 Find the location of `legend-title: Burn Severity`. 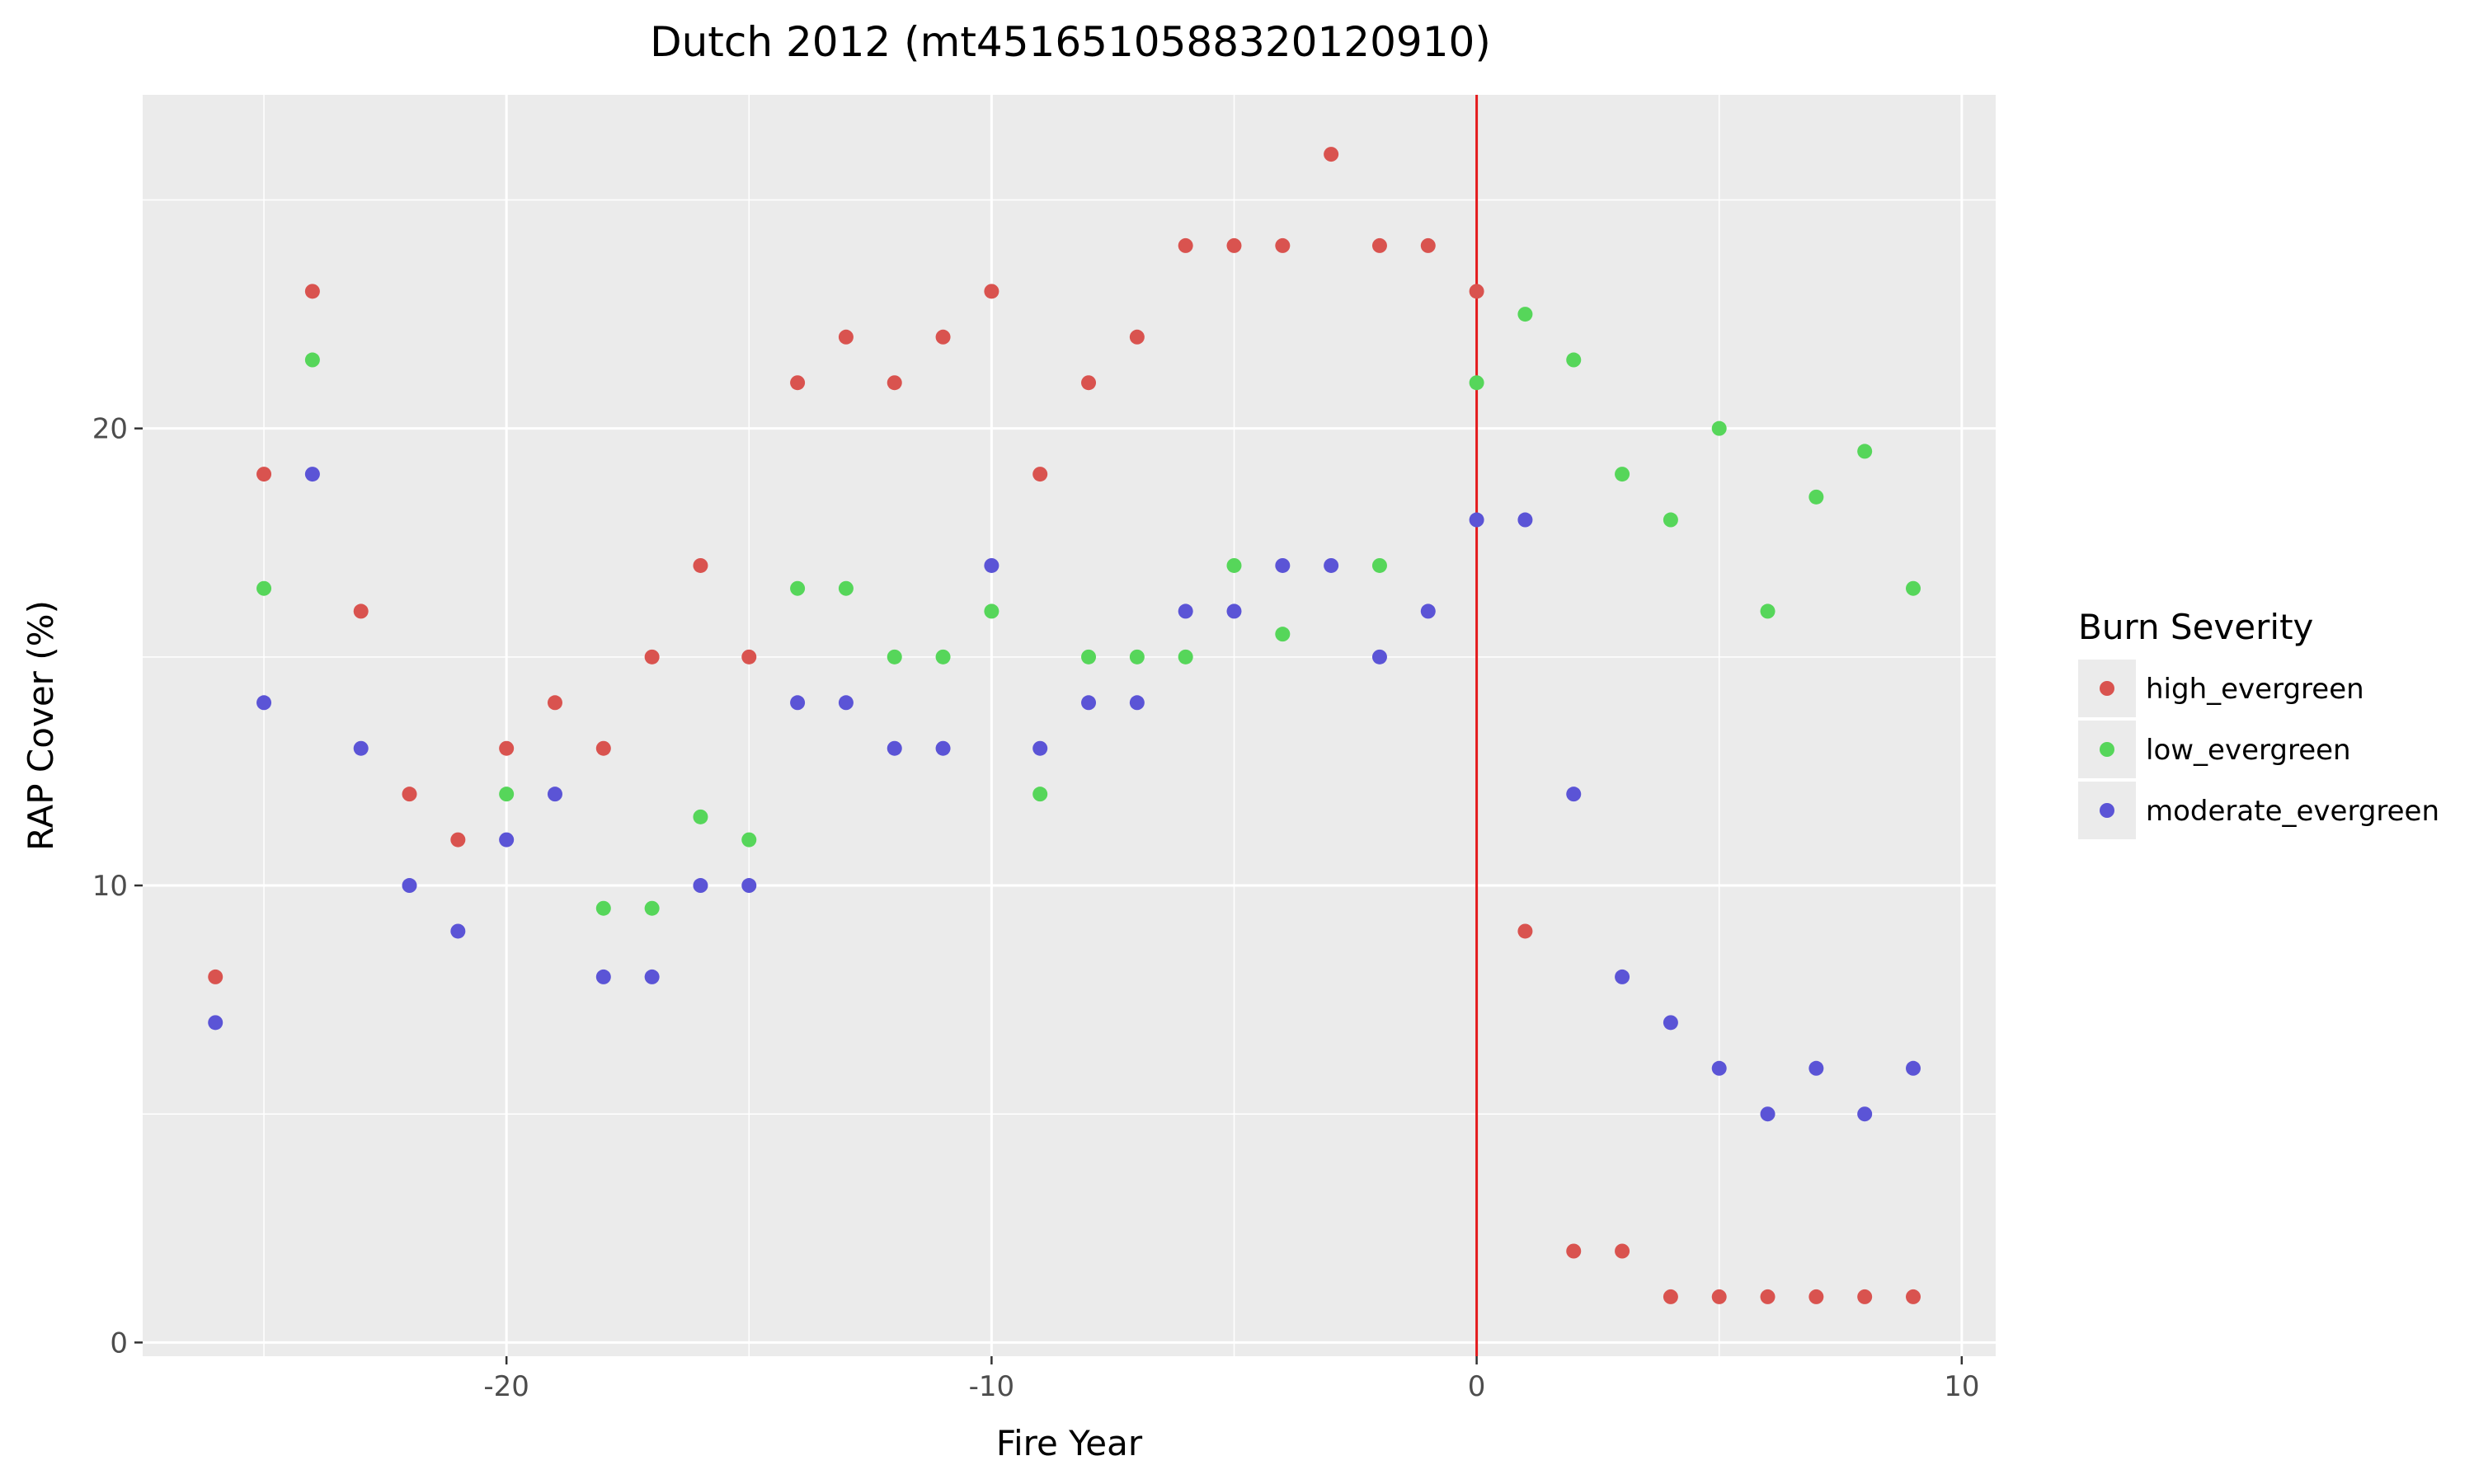

legend-title: Burn Severity is located at coordinates (2195, 627).